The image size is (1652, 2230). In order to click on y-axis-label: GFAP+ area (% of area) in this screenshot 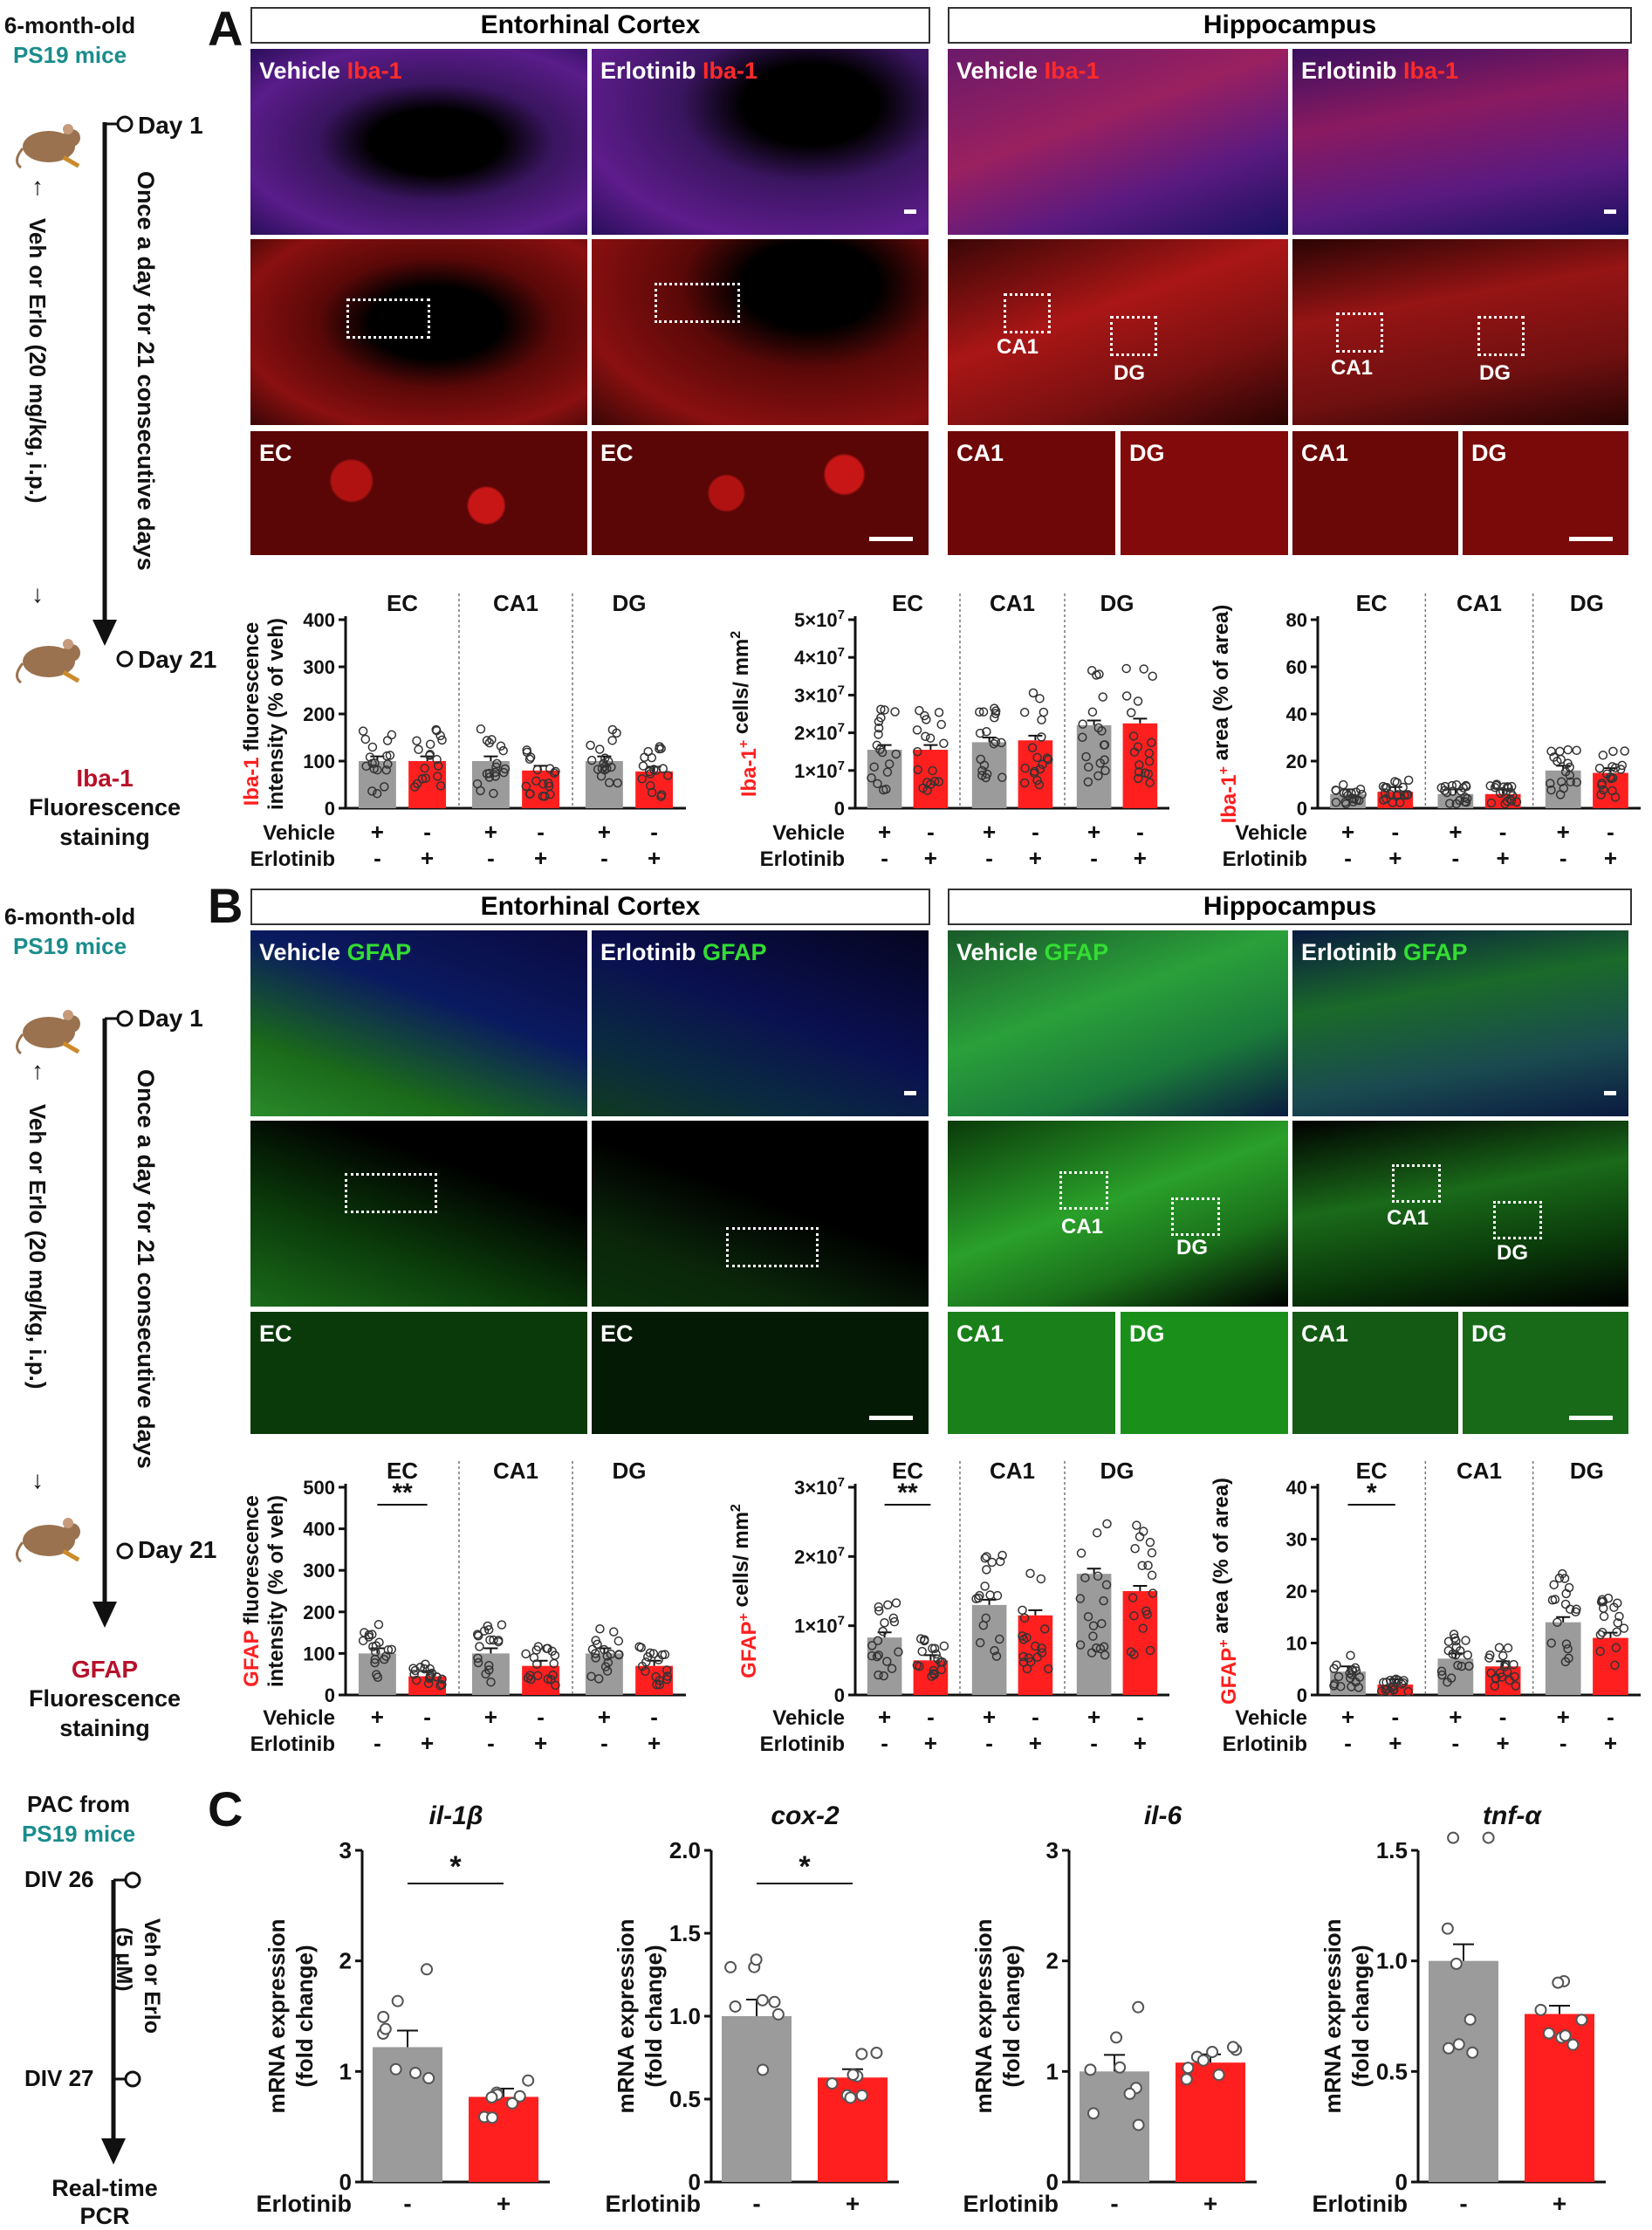, I will do `click(1225, 1591)`.